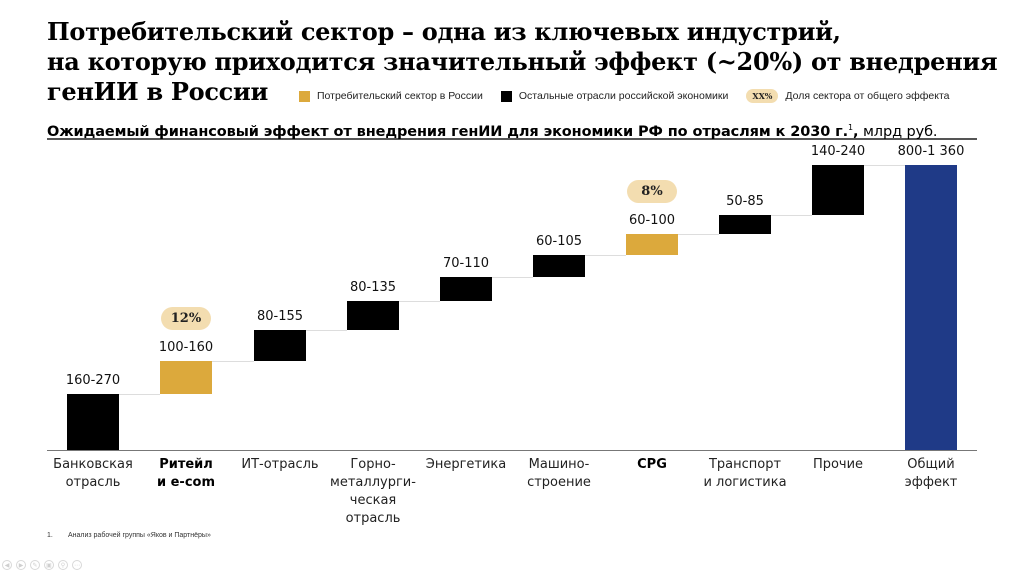 This screenshot has height=575, width=1024. I want to click on value-label: 70-110, so click(466, 263).